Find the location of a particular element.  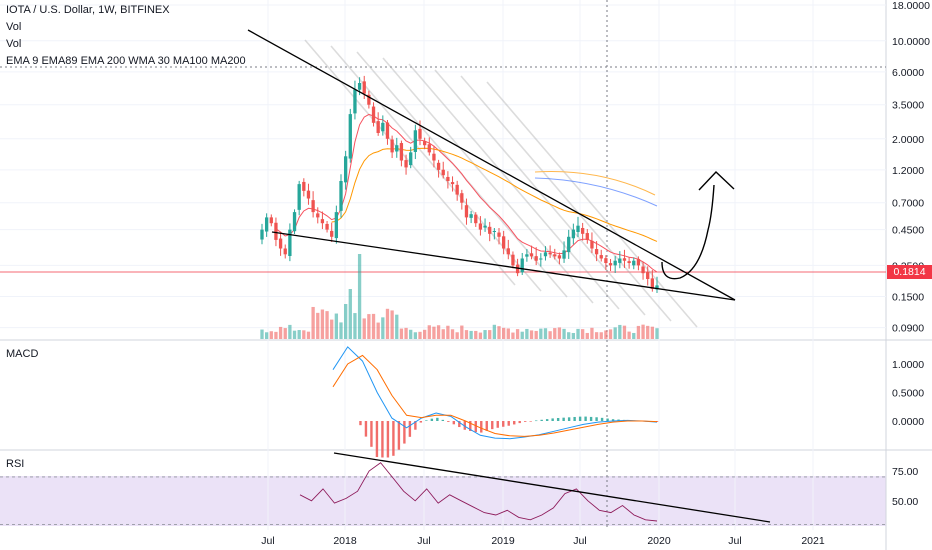

macd-pane-label: MACD is located at coordinates (22, 354).